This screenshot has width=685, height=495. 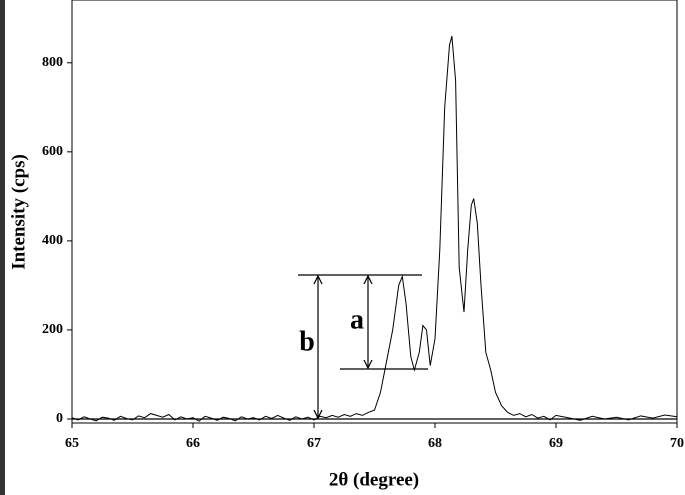 What do you see at coordinates (314, 443) in the screenshot?
I see `x-tick-label: 67` at bounding box center [314, 443].